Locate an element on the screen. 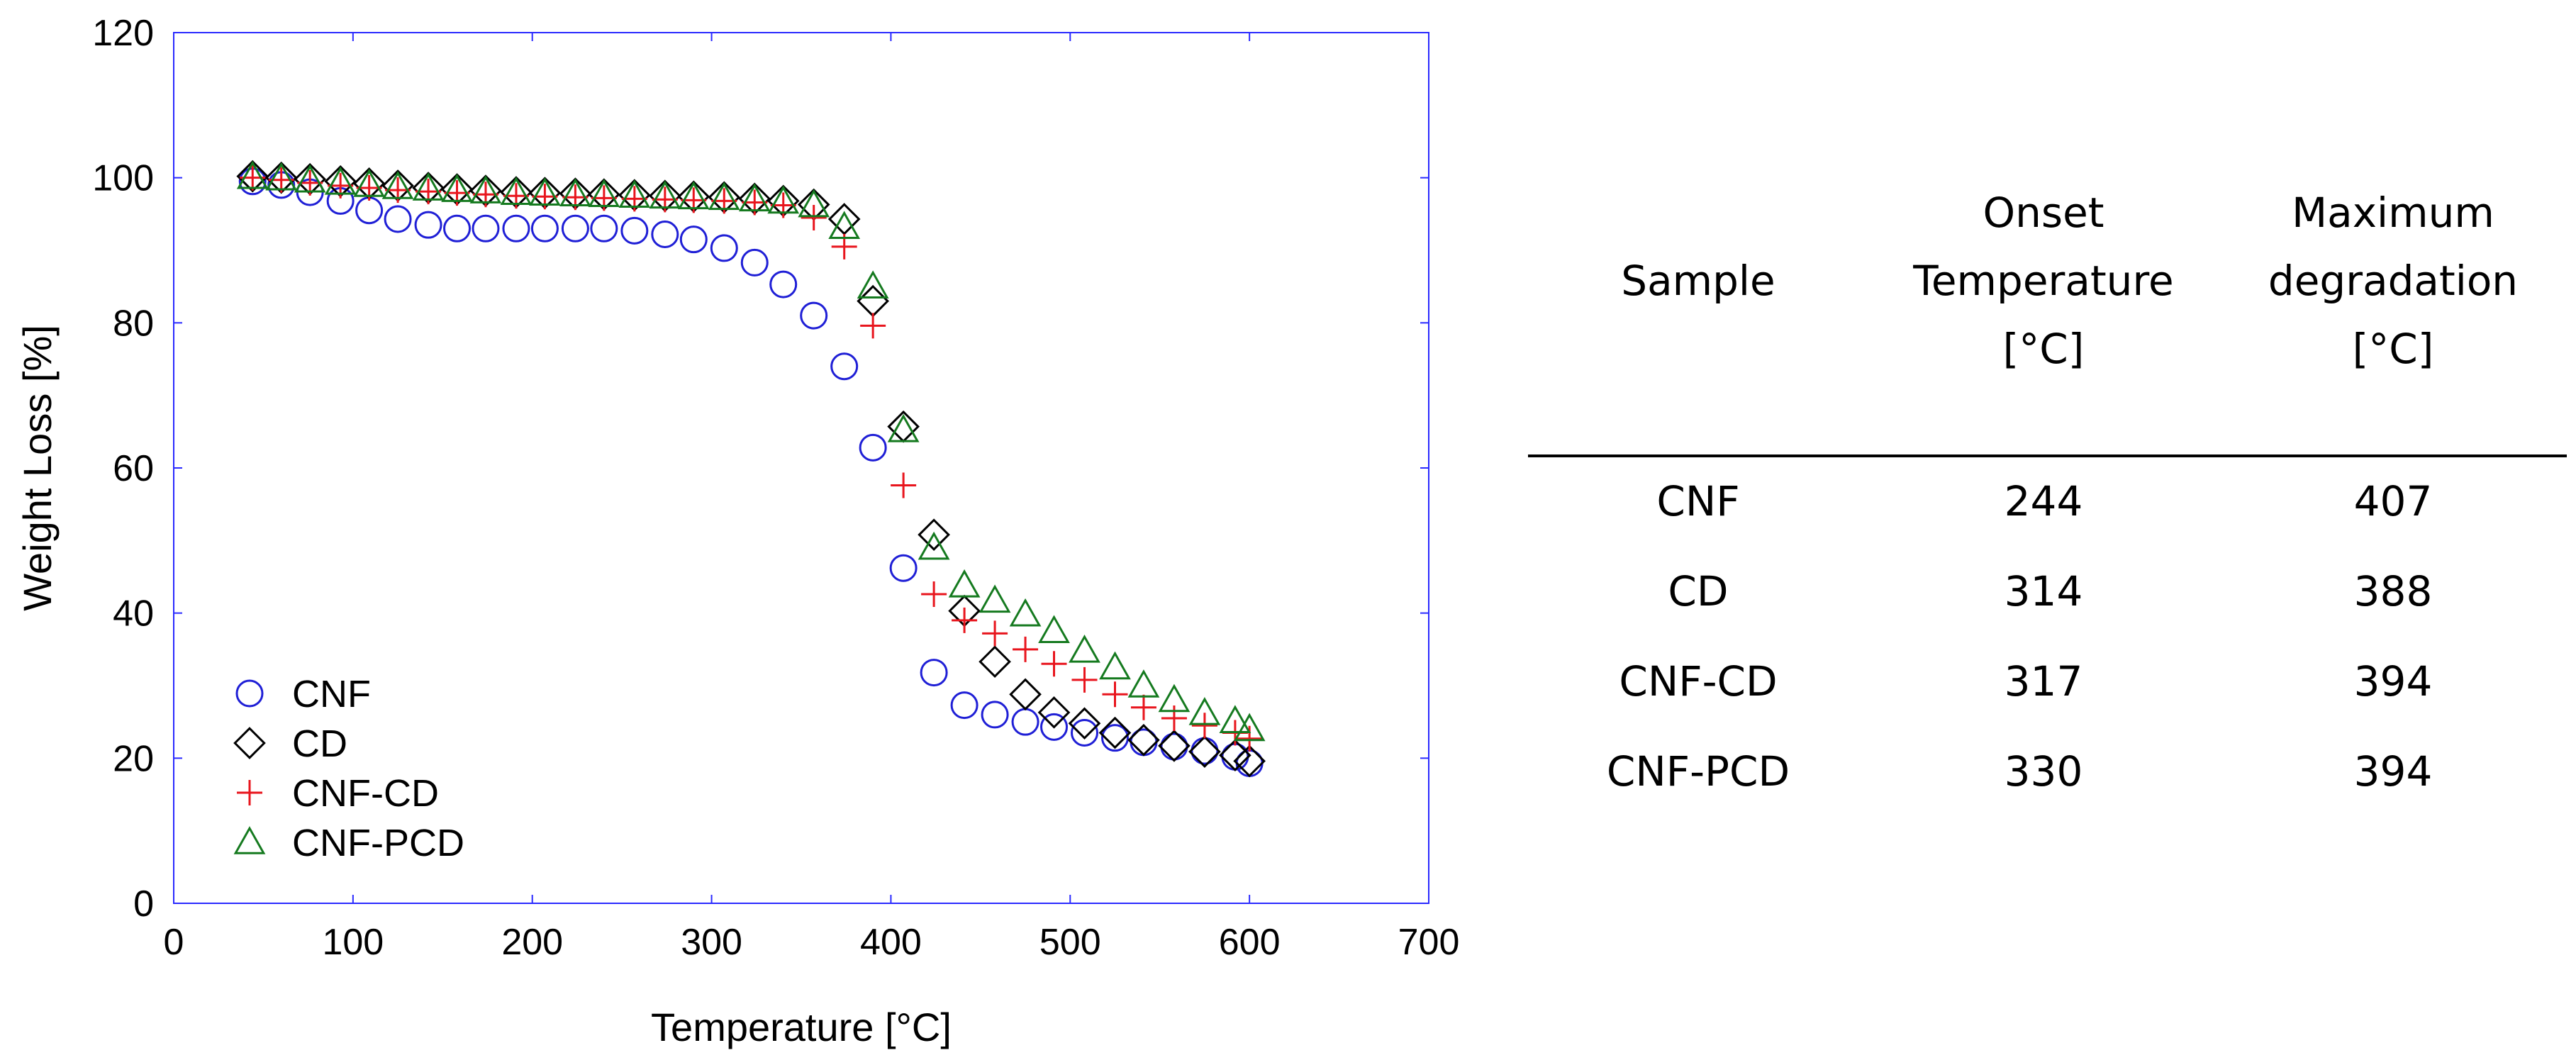  table-cell: 388 is located at coordinates (2393, 591).